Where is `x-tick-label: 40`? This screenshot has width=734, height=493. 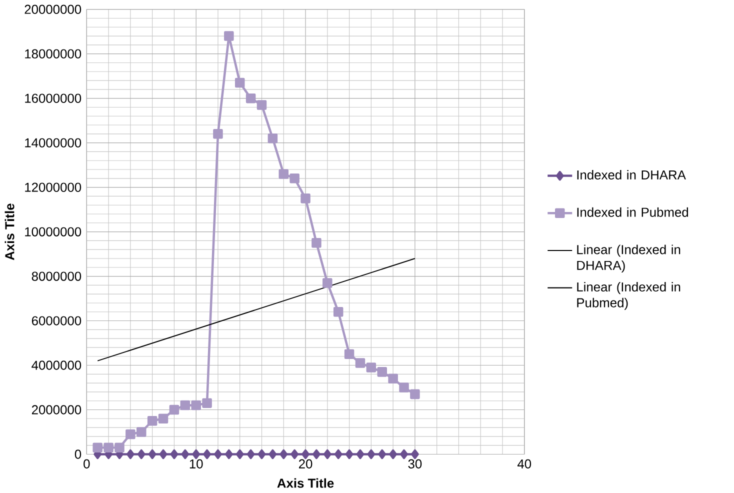
x-tick-label: 40 is located at coordinates (524, 464).